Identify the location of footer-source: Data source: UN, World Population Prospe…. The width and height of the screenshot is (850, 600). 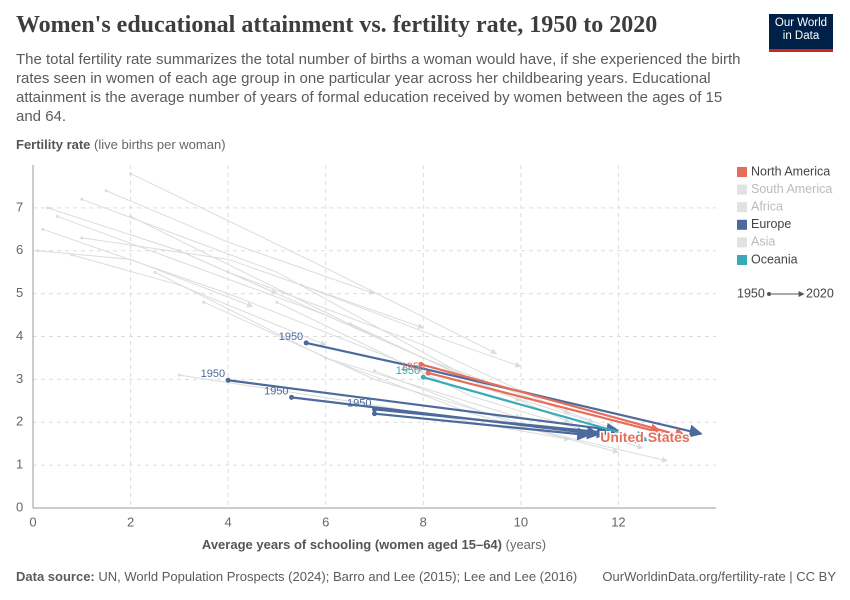
(296, 576).